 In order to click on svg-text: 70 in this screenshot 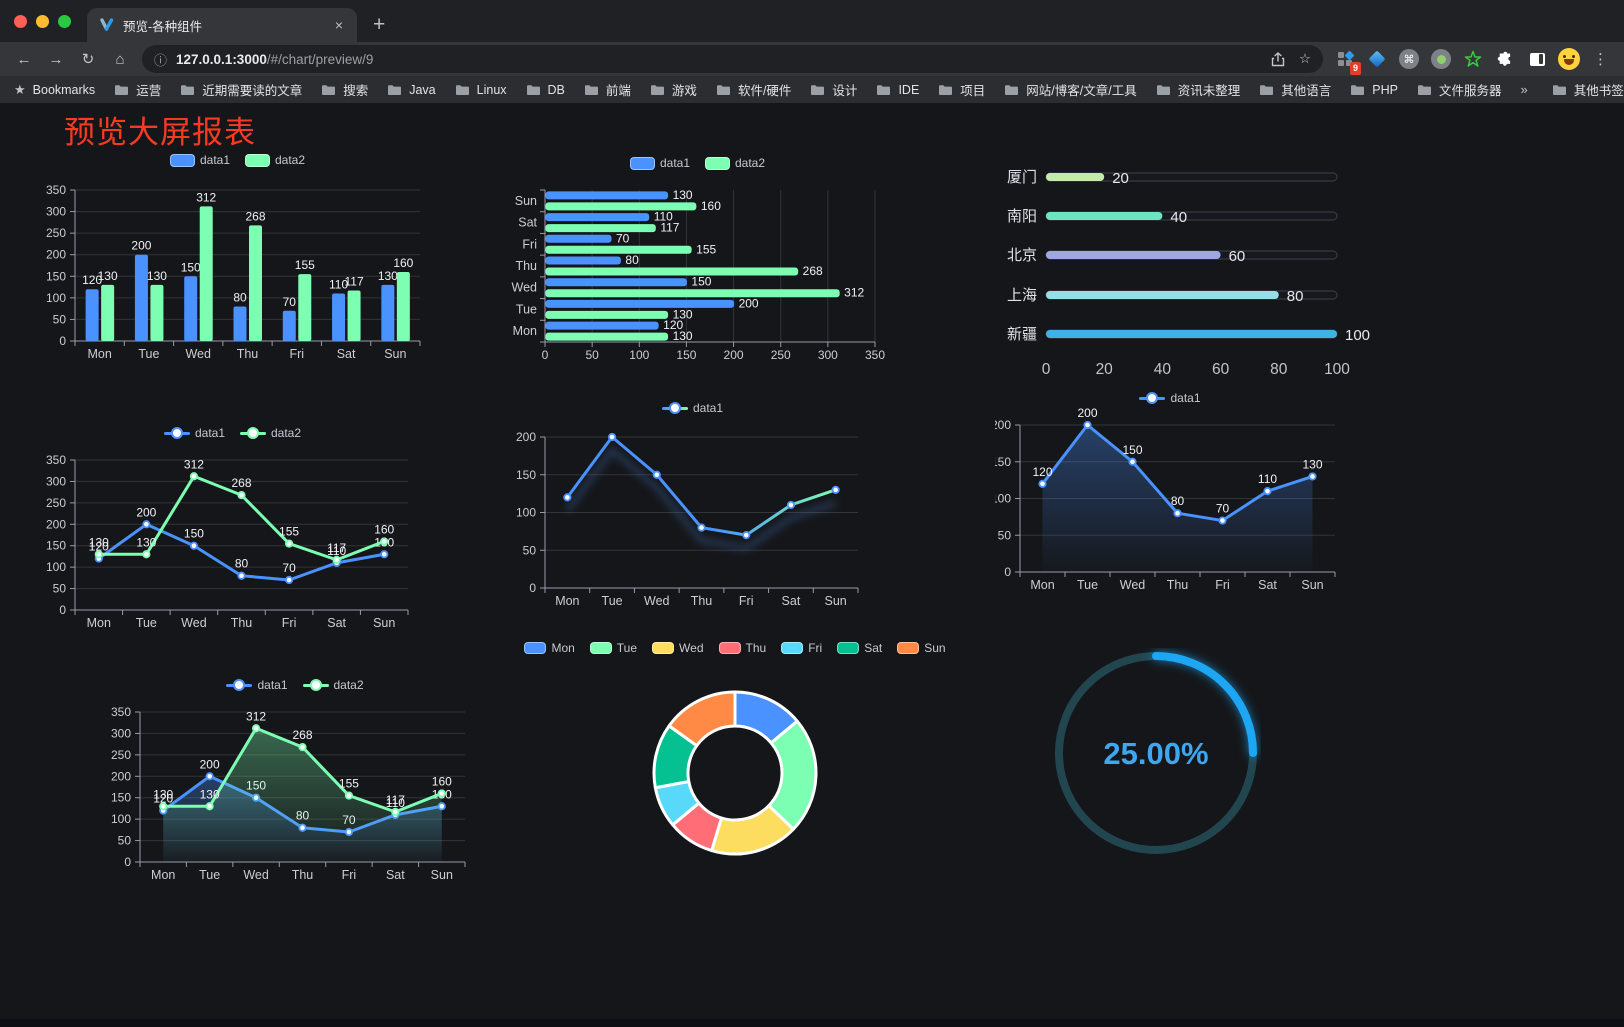, I will do `click(1223, 509)`.